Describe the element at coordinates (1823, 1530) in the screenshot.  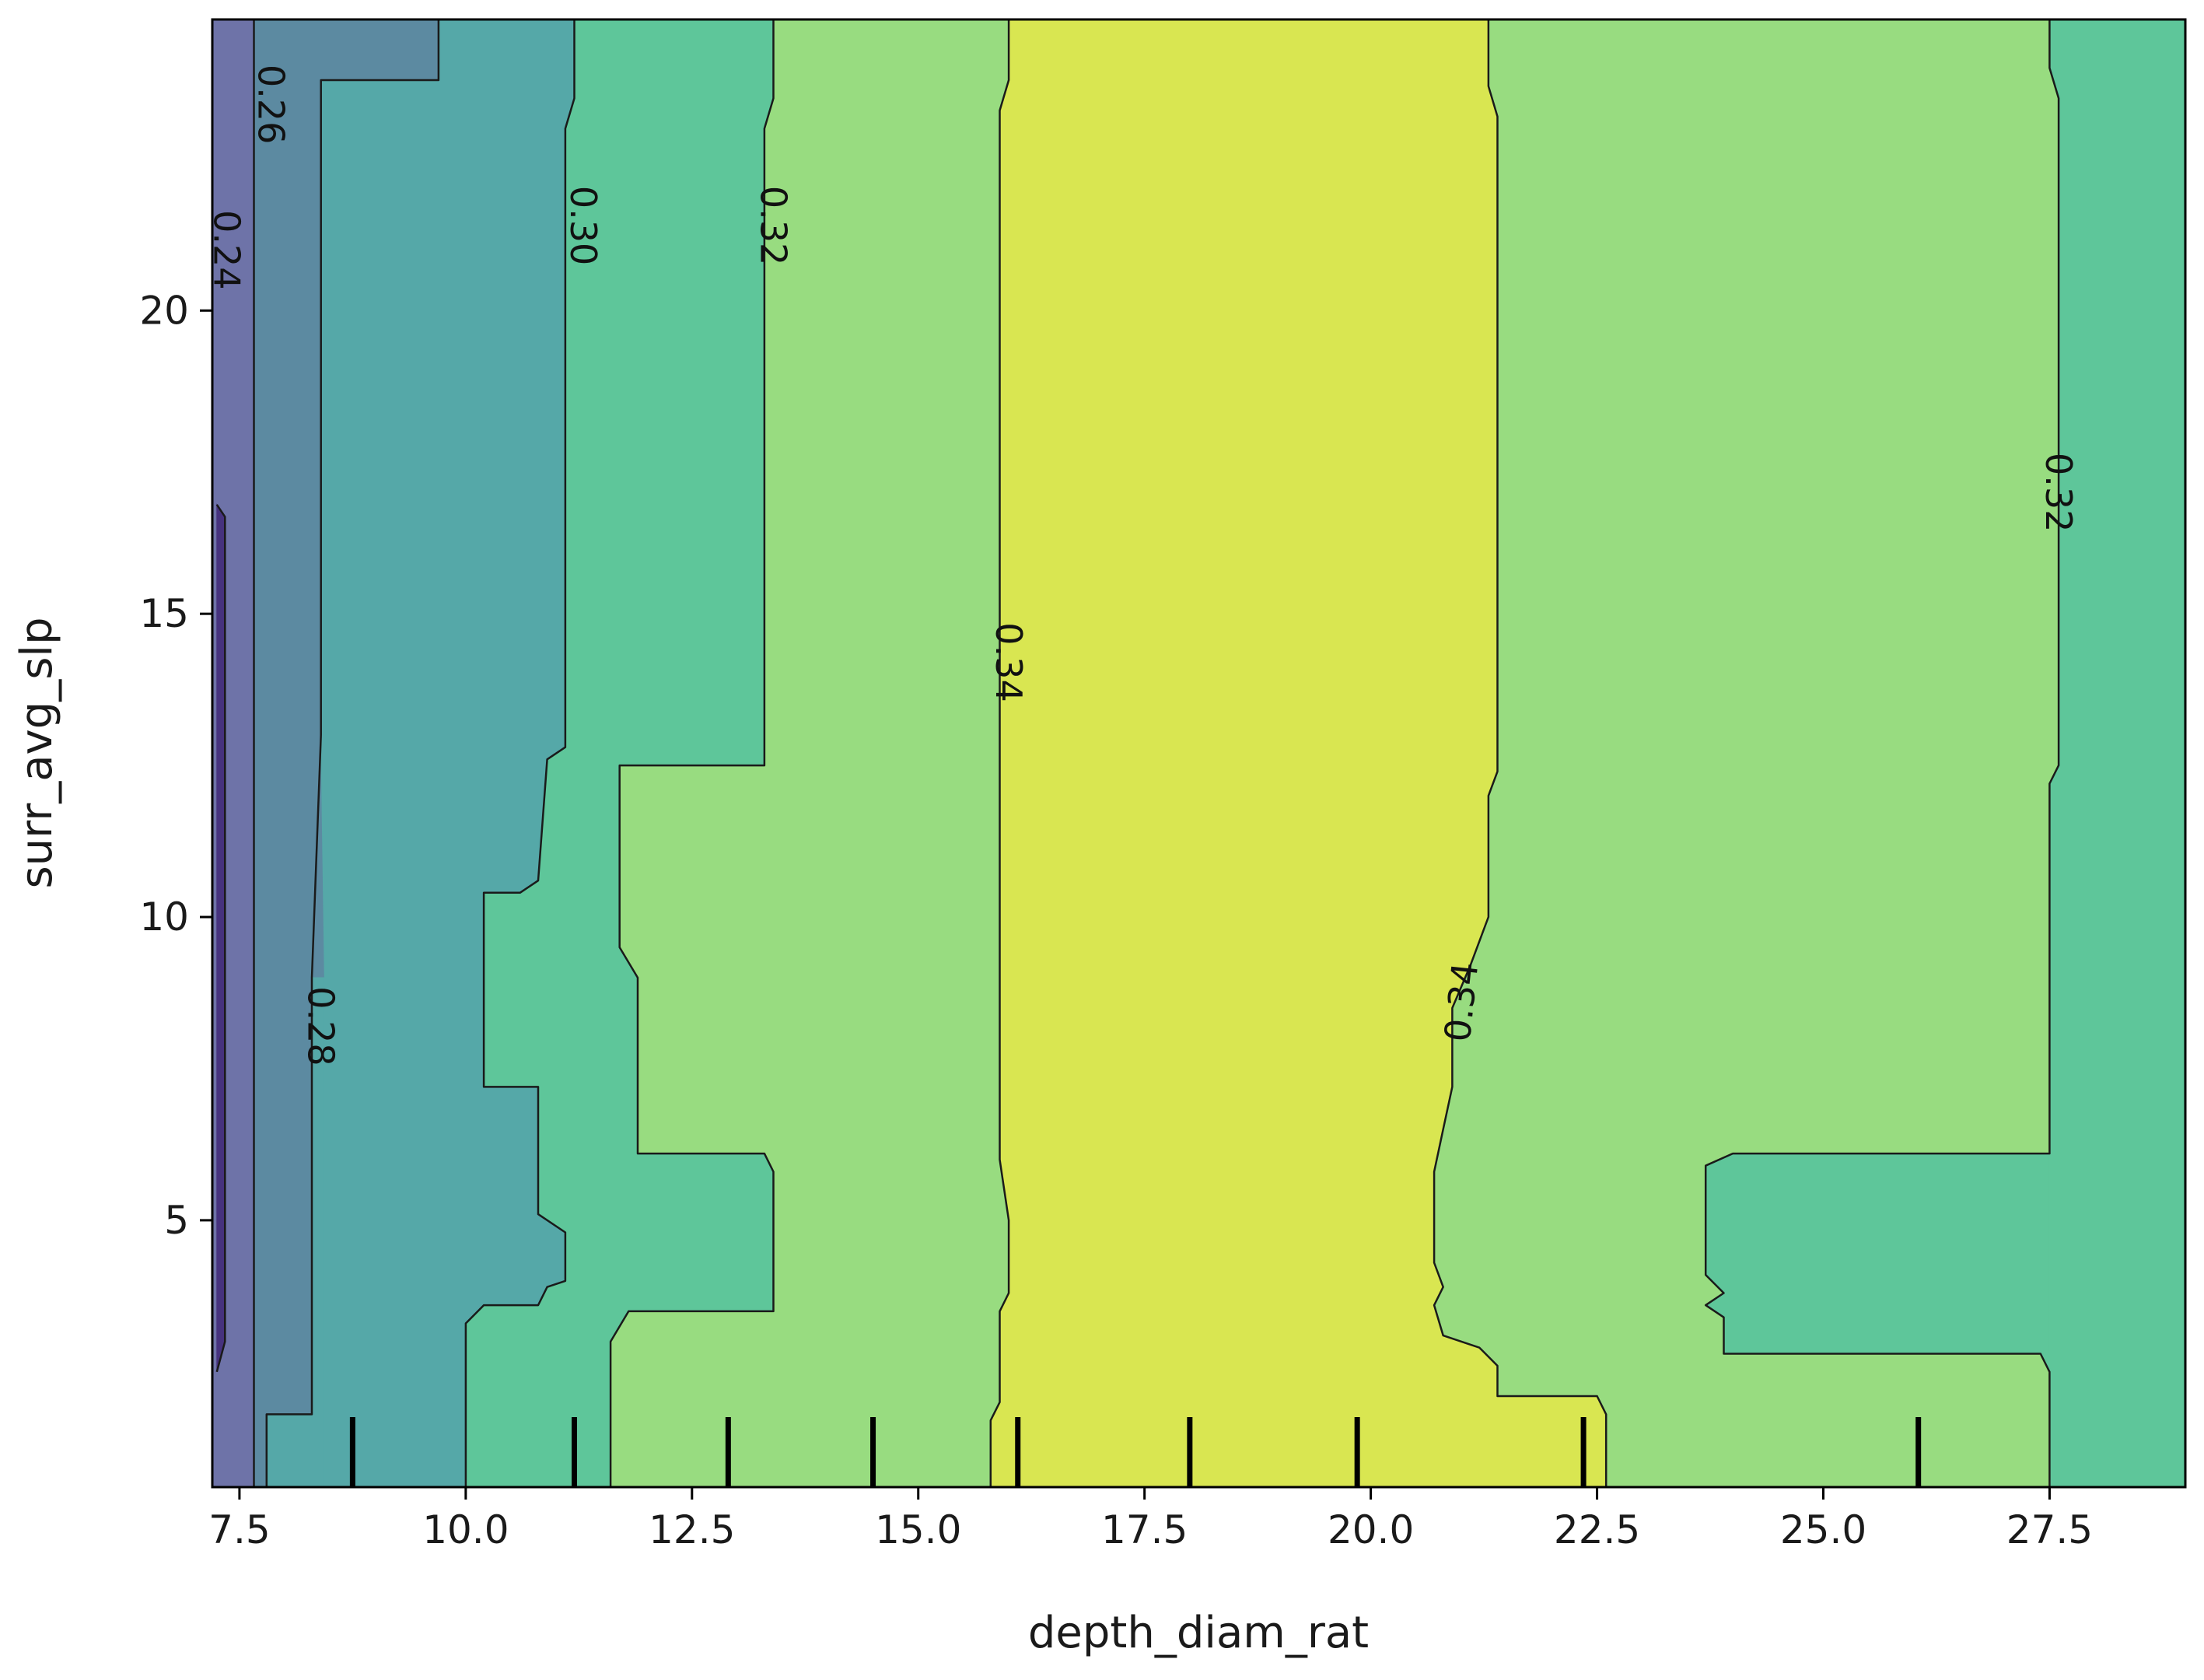
I see `x-tick-label-7: 25.0` at that location.